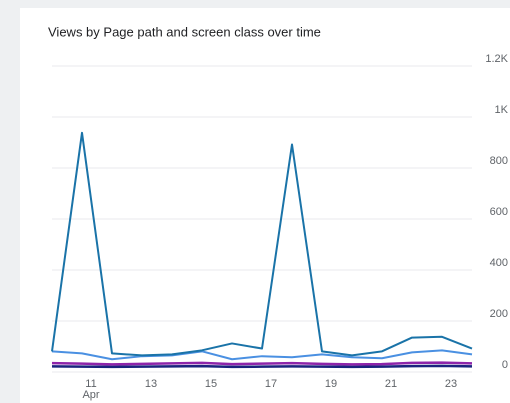 The image size is (510, 403). What do you see at coordinates (90, 395) in the screenshot?
I see `x-month-label: Apr` at bounding box center [90, 395].